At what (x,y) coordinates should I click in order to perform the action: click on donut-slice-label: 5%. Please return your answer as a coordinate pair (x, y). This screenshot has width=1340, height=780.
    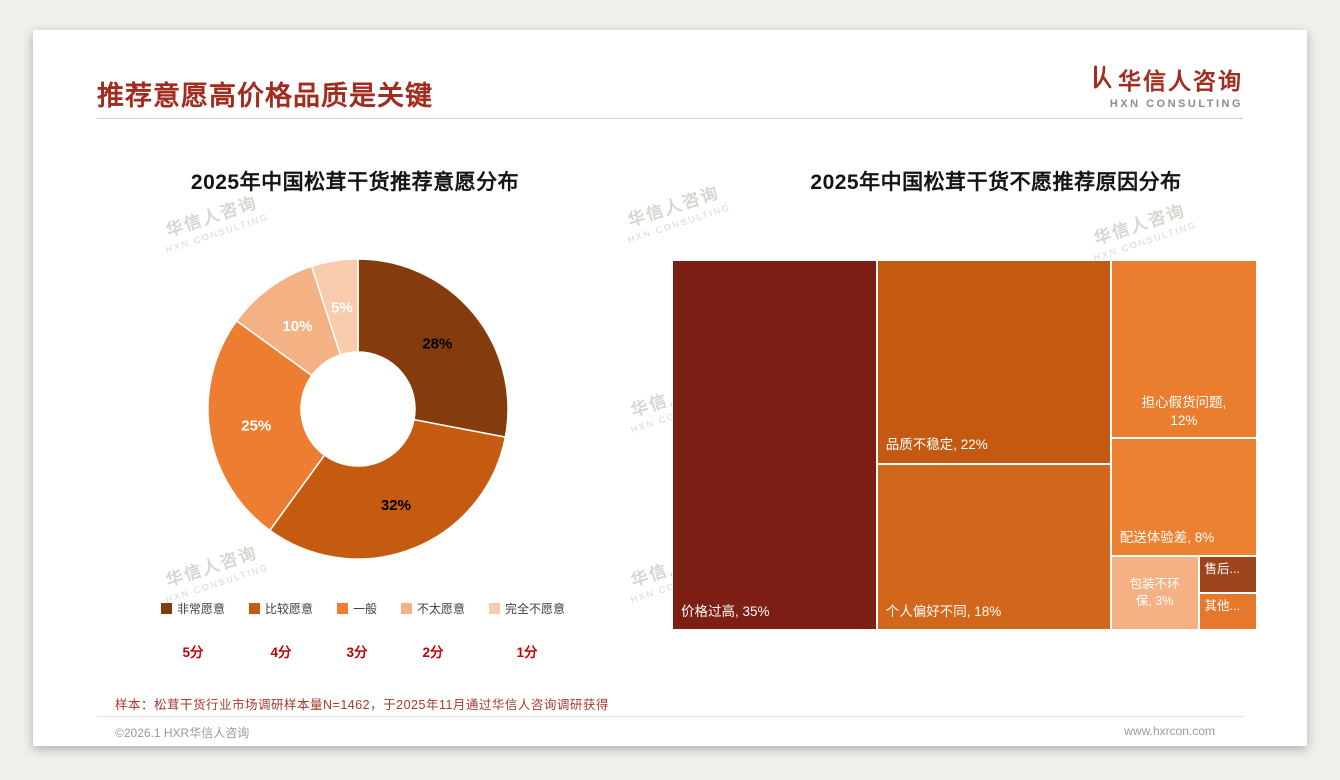
    Looking at the image, I should click on (342, 308).